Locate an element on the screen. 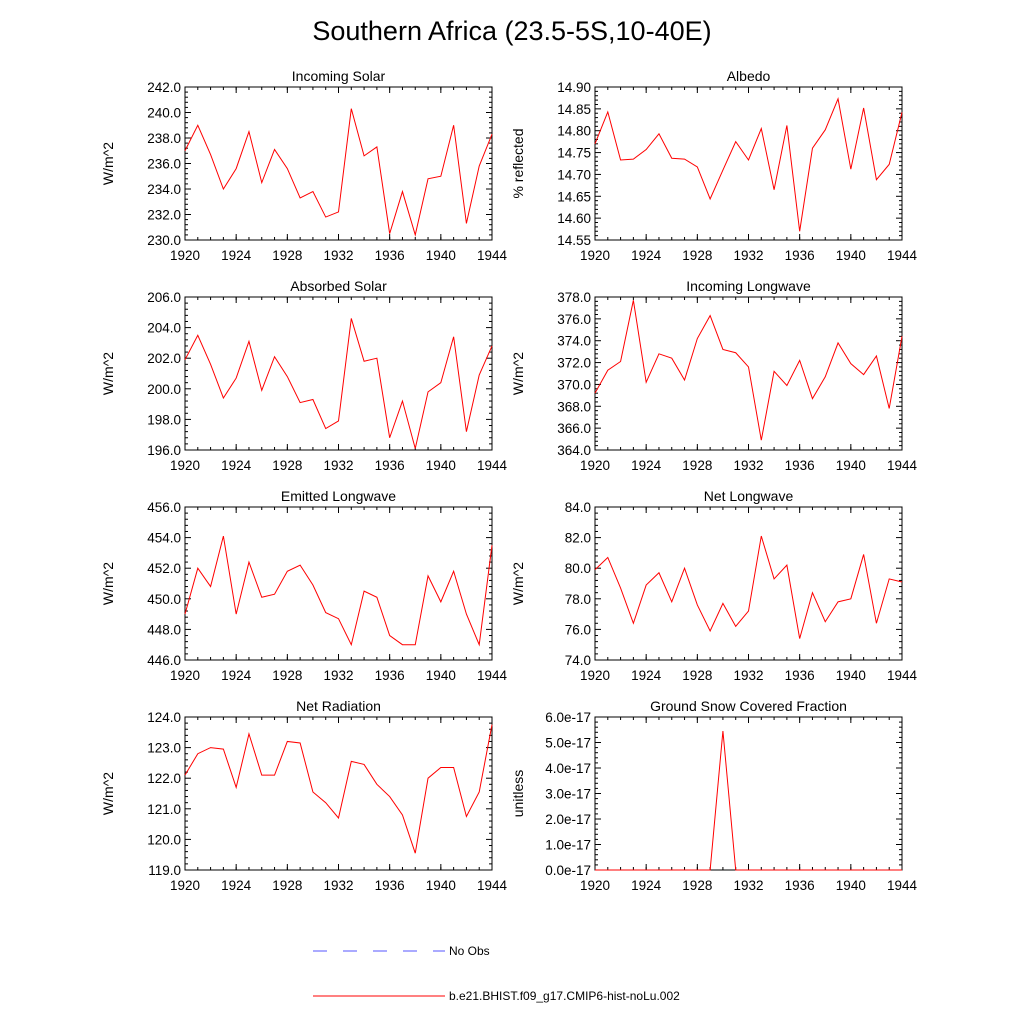  y-tick-label: 123.0 is located at coordinates (164, 748).